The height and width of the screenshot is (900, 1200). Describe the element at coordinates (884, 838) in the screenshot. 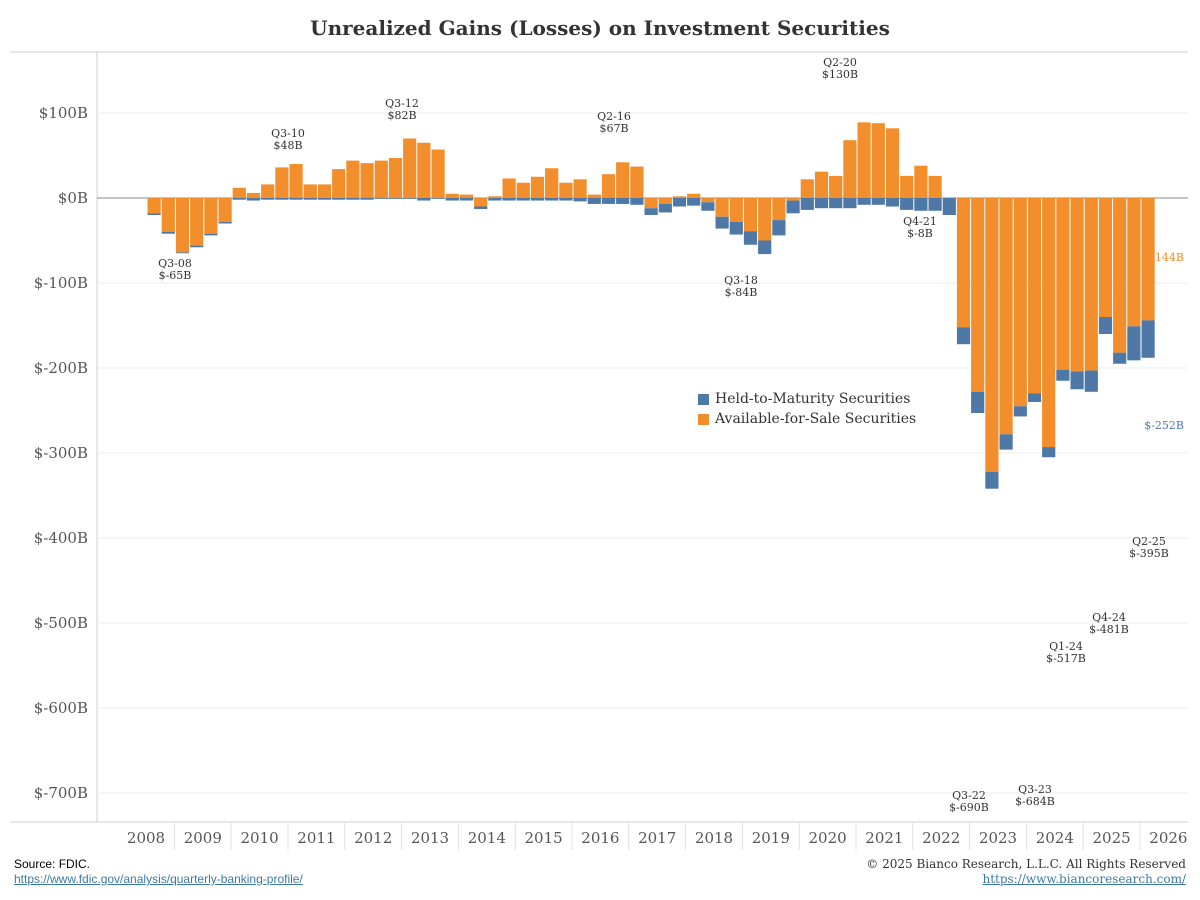

I see `x-tick-label: 2021` at that location.